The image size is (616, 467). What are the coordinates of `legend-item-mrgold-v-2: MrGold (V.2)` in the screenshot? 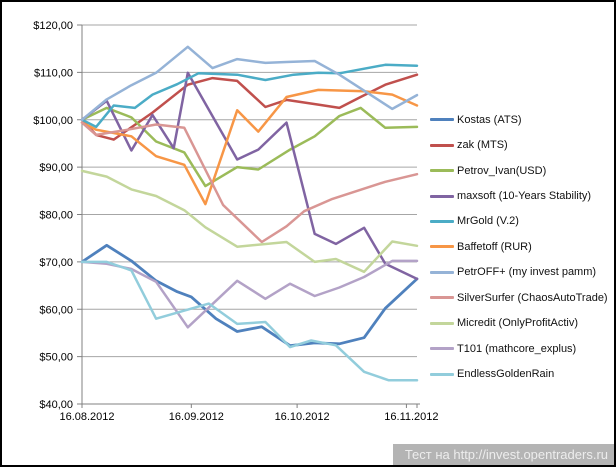 It's located at (519, 221).